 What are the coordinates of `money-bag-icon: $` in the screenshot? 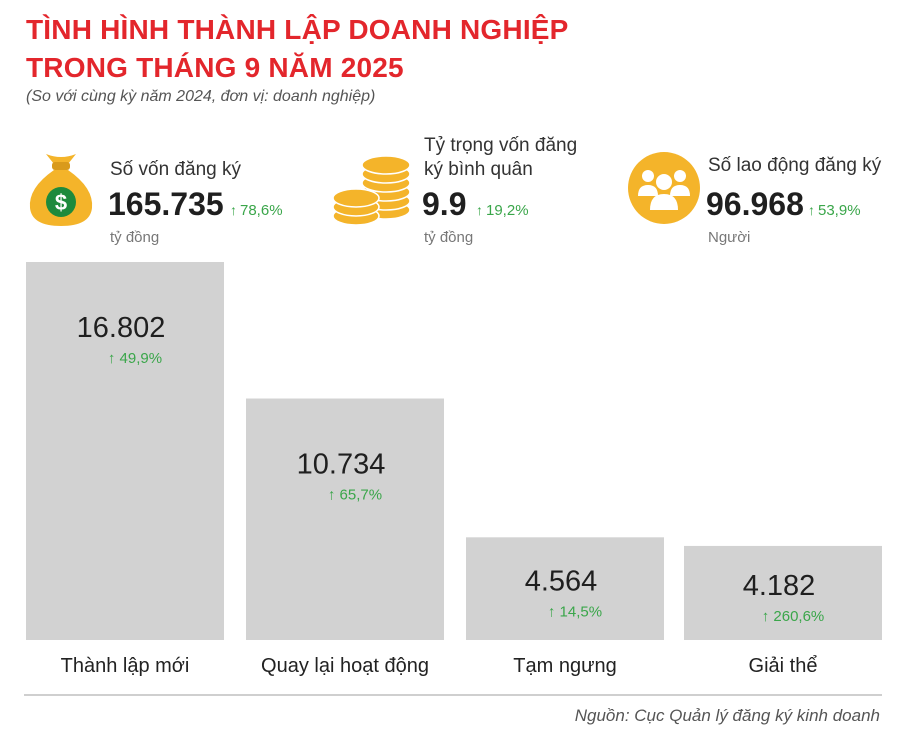 It's located at (61, 190).